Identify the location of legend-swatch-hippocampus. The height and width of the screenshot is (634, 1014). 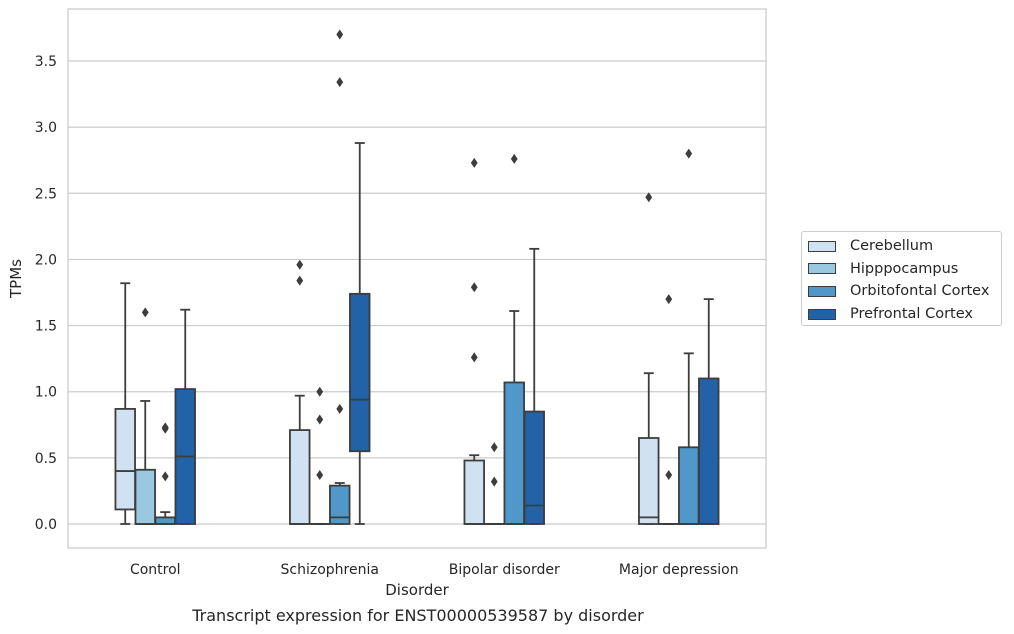
(822, 269).